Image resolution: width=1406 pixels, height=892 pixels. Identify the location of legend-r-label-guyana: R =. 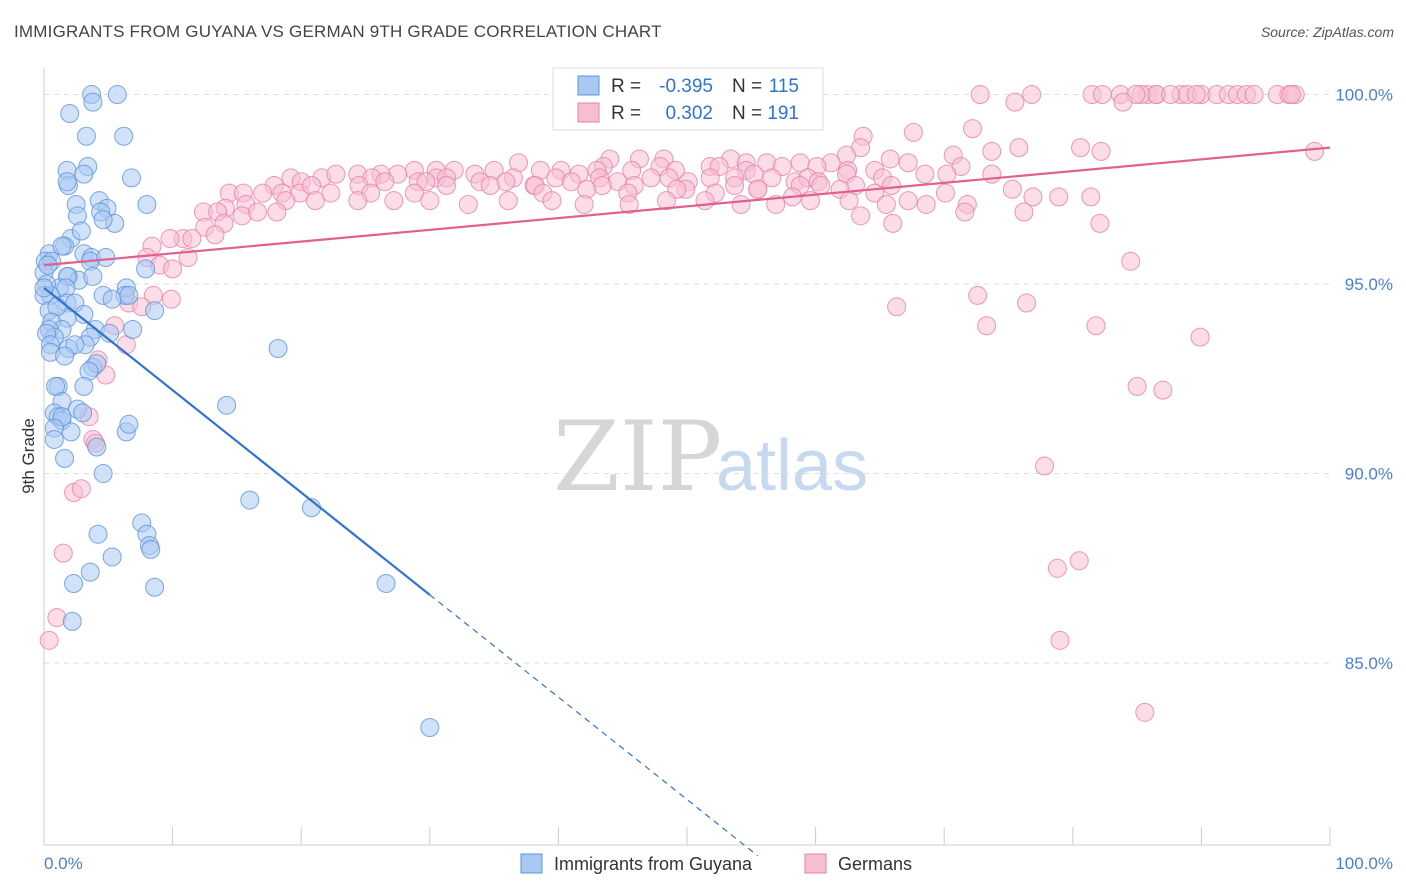
(626, 86).